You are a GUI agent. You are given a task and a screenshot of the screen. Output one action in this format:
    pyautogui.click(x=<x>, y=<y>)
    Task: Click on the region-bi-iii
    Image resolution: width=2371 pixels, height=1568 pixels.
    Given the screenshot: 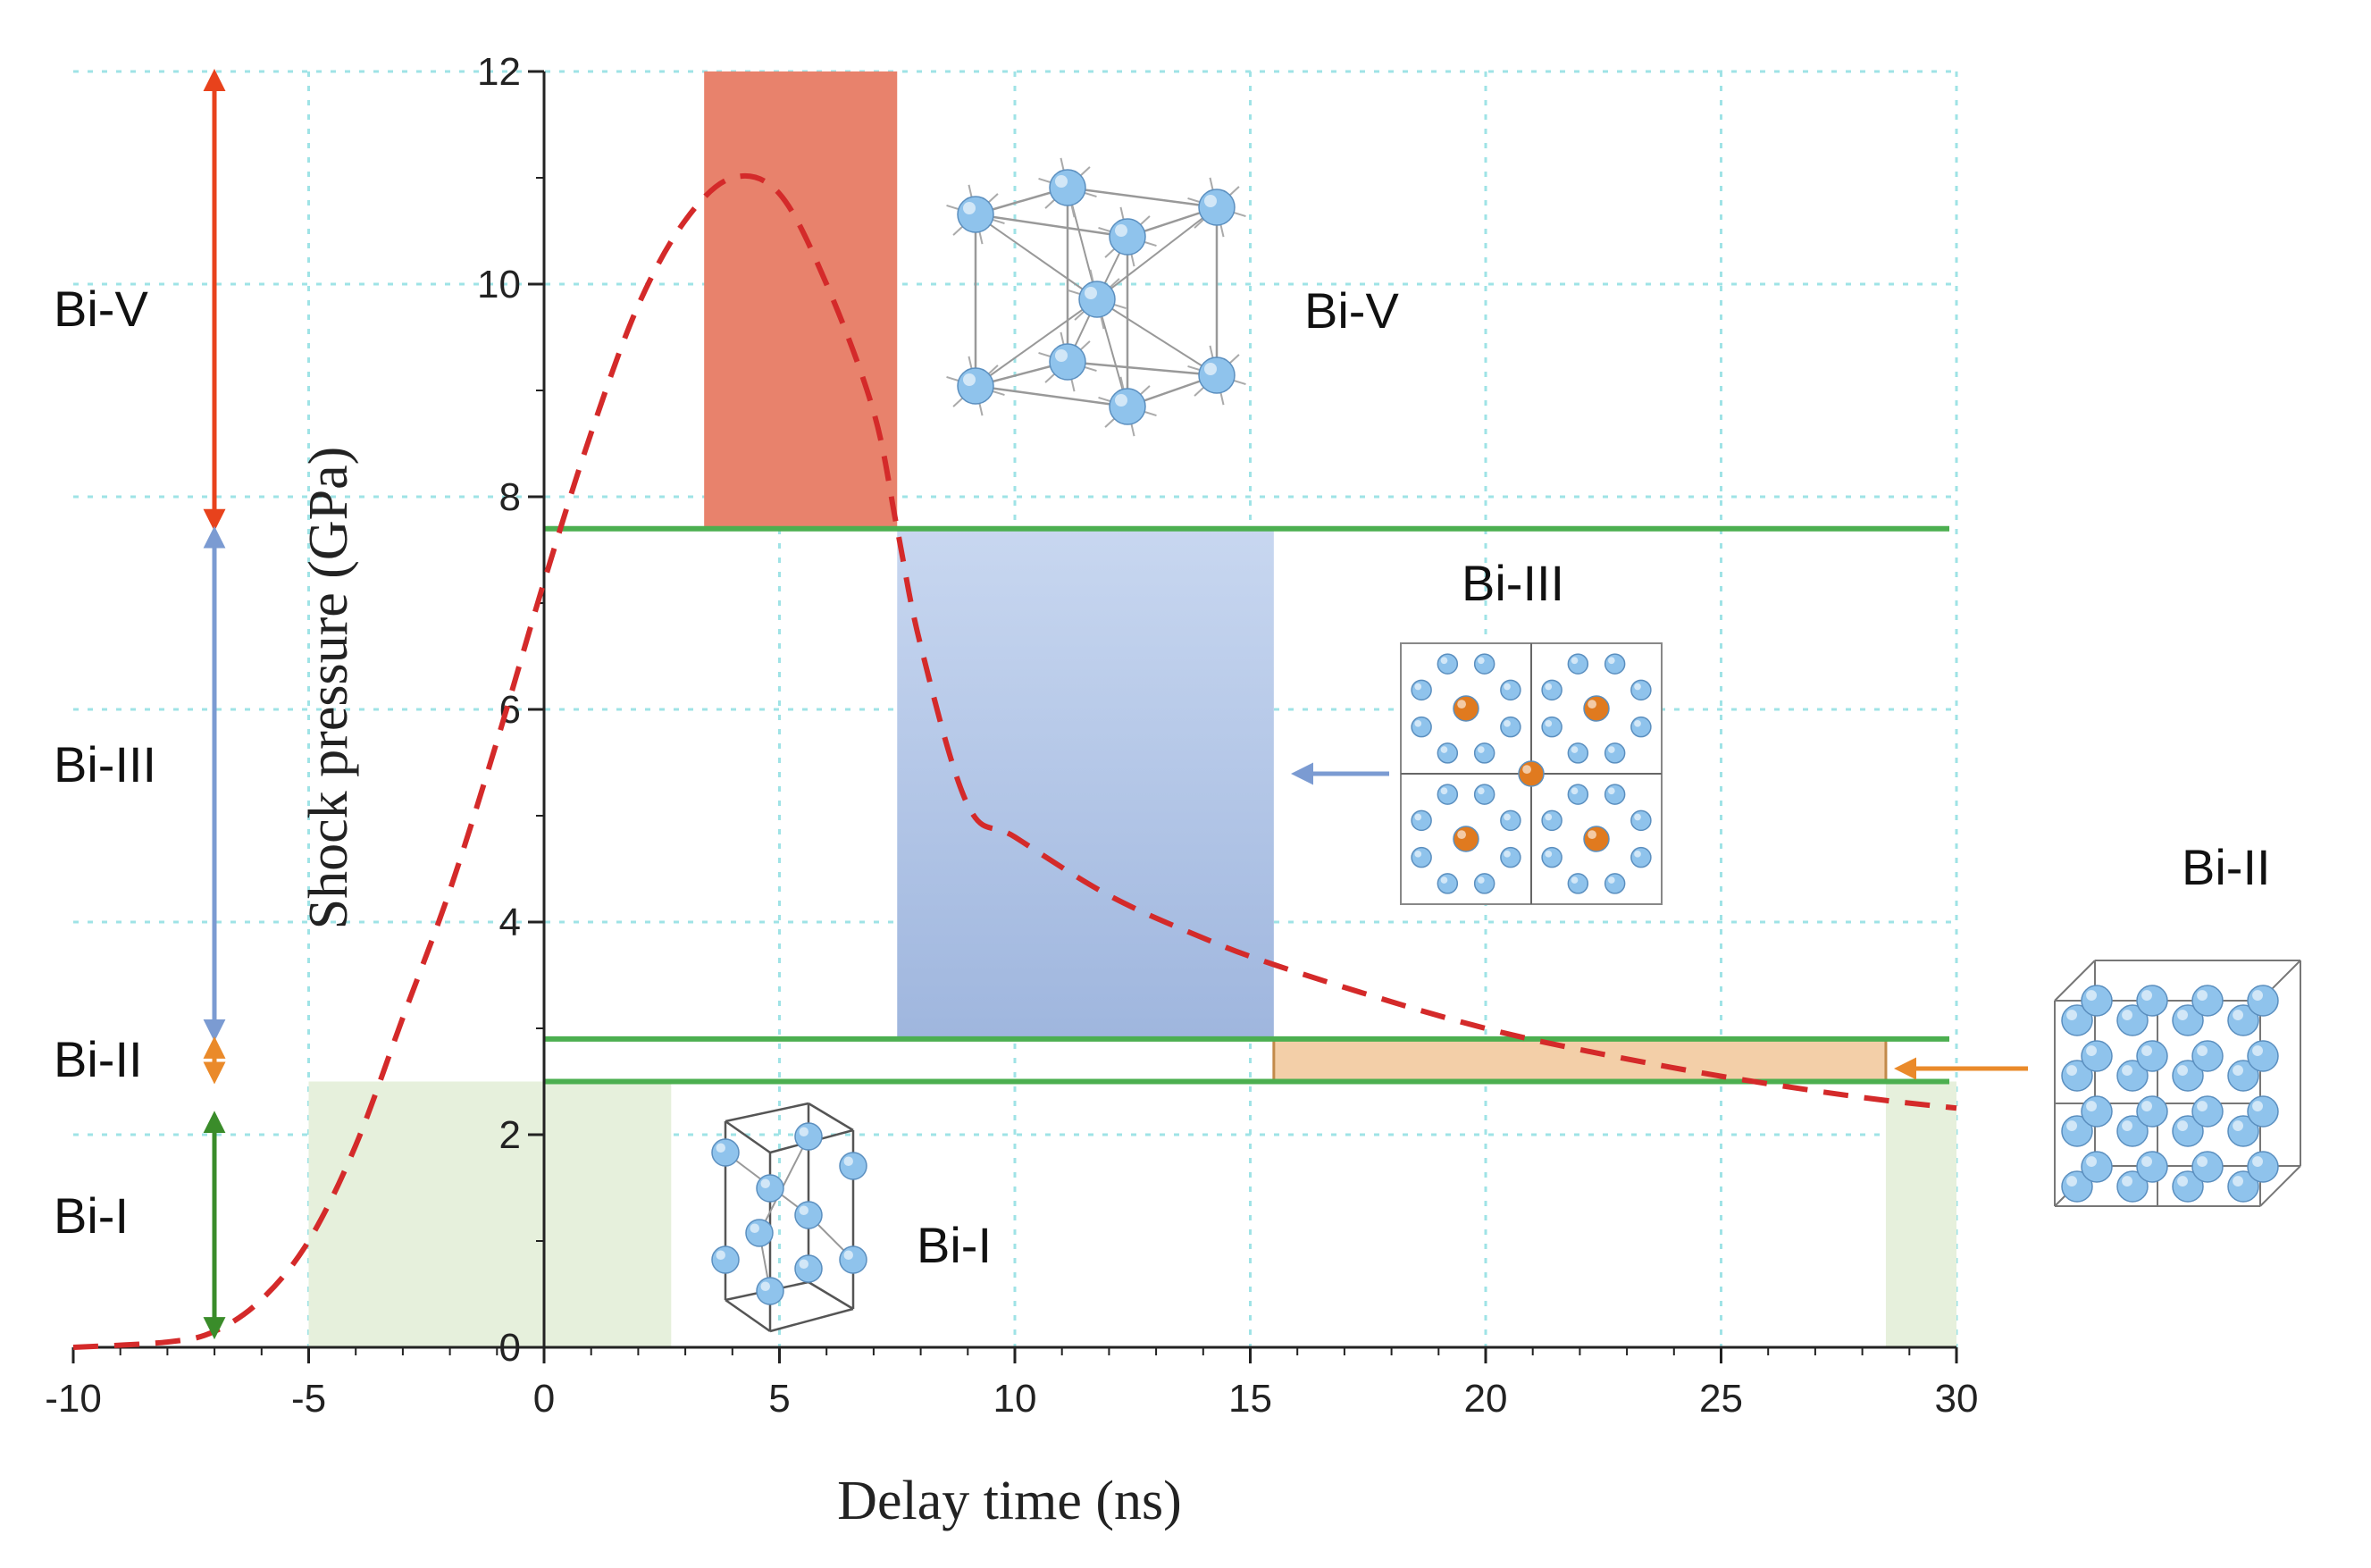 What is the action you would take?
    pyautogui.click(x=1085, y=783)
    